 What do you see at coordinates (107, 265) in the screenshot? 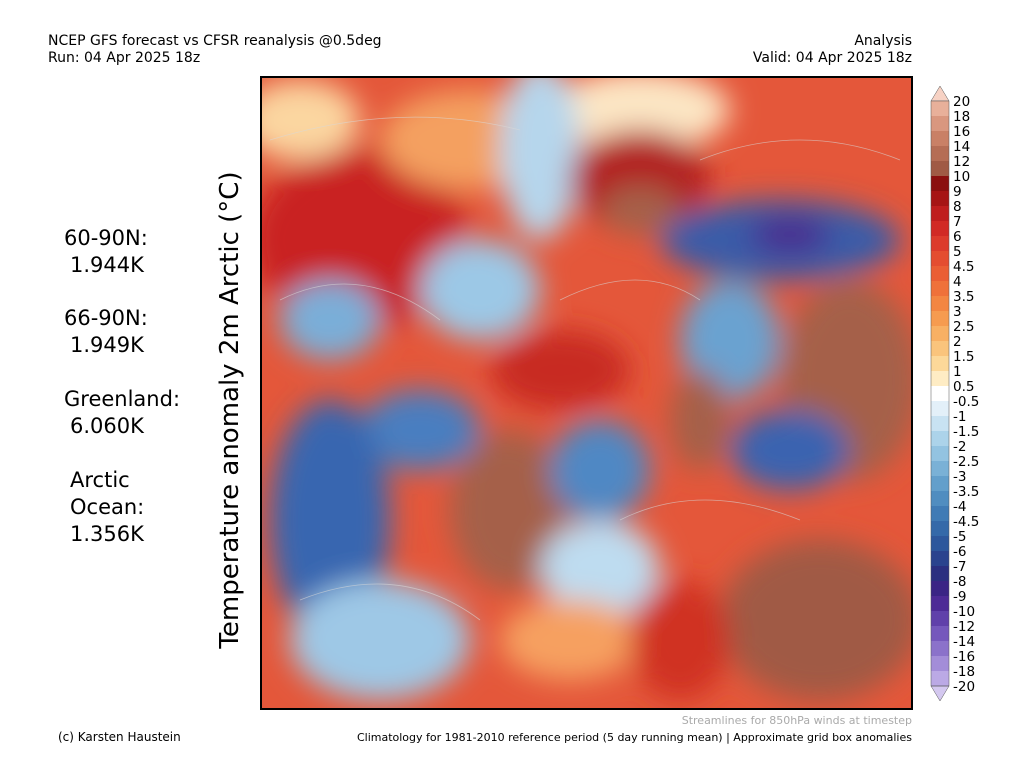
I see `stat-value: 1.944K` at bounding box center [107, 265].